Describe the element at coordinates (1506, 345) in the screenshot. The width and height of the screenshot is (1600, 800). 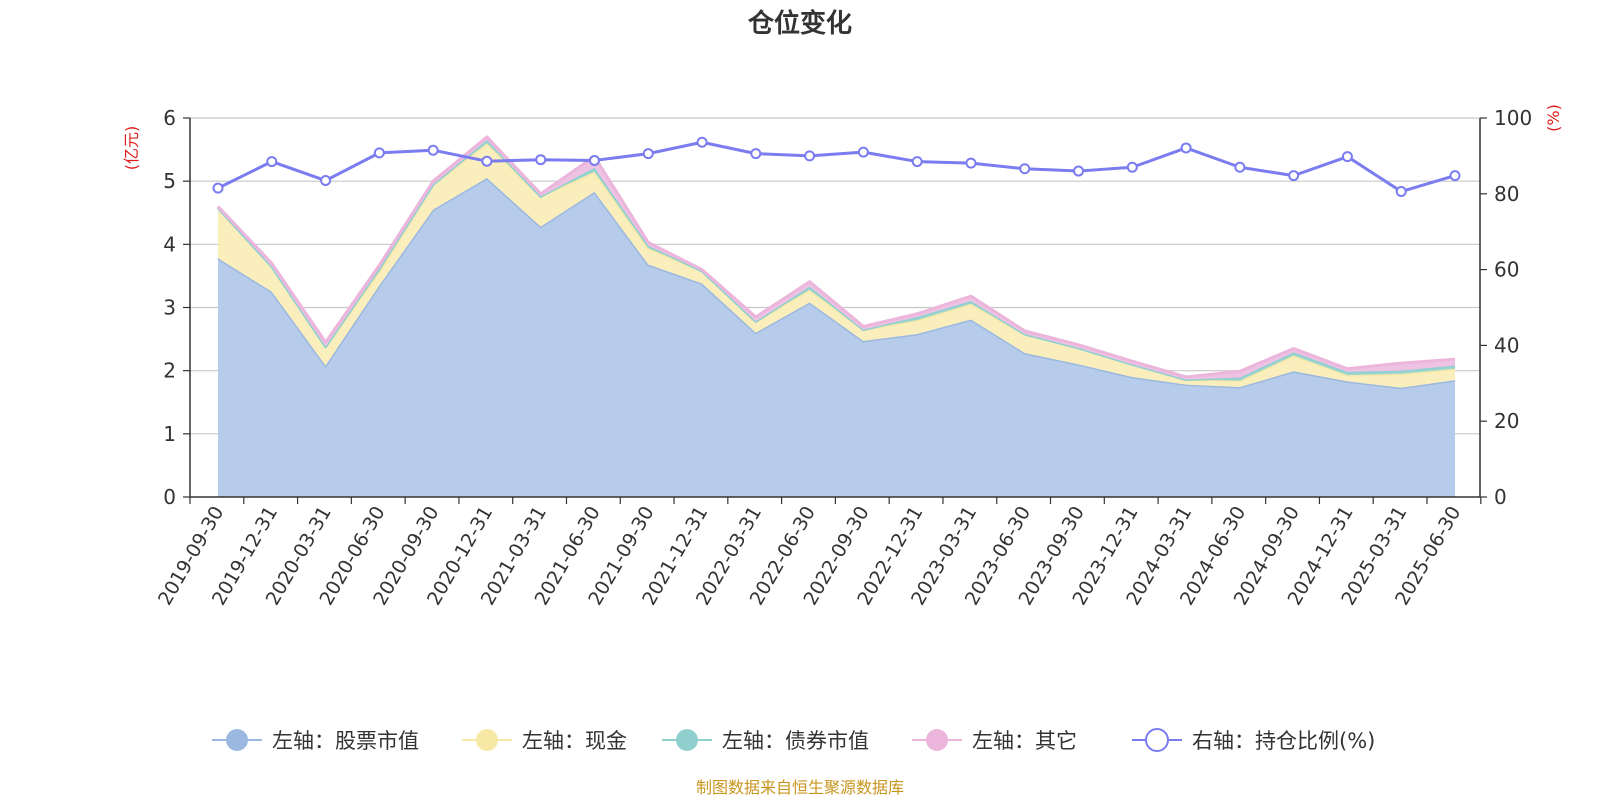
I see `right-tick-label: 40` at that location.